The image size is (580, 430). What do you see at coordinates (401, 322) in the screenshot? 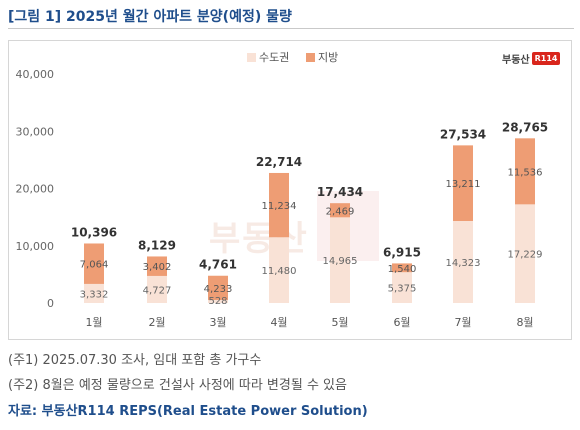
I see `x-tick-label: 6월` at bounding box center [401, 322].